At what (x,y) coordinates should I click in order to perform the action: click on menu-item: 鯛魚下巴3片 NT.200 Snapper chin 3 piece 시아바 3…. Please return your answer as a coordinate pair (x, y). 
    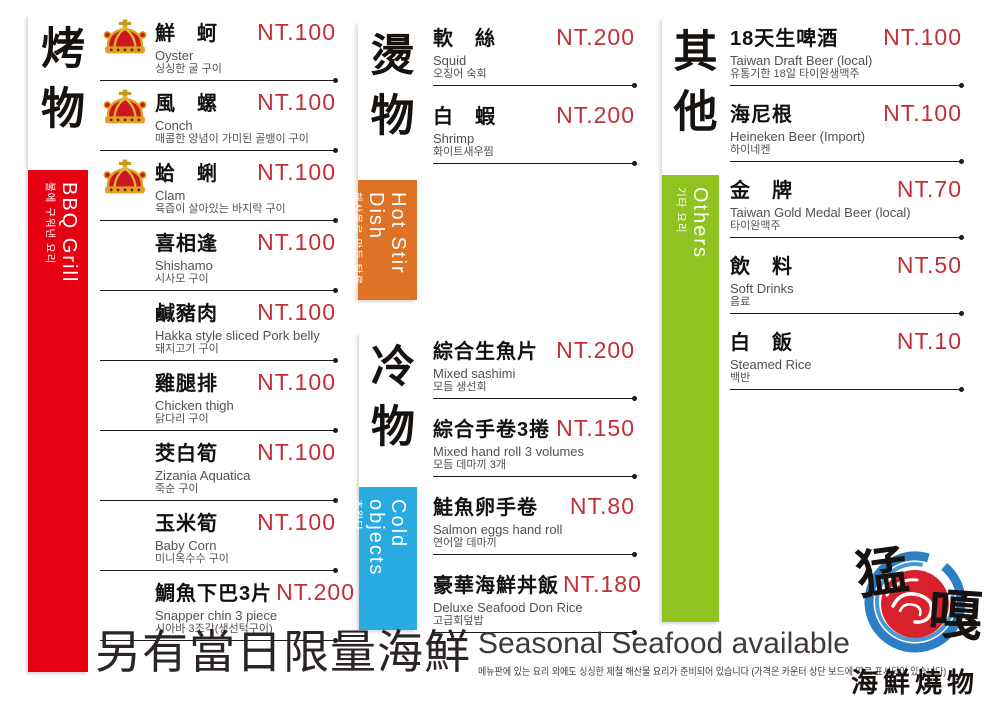
    Looking at the image, I should click on (227, 611).